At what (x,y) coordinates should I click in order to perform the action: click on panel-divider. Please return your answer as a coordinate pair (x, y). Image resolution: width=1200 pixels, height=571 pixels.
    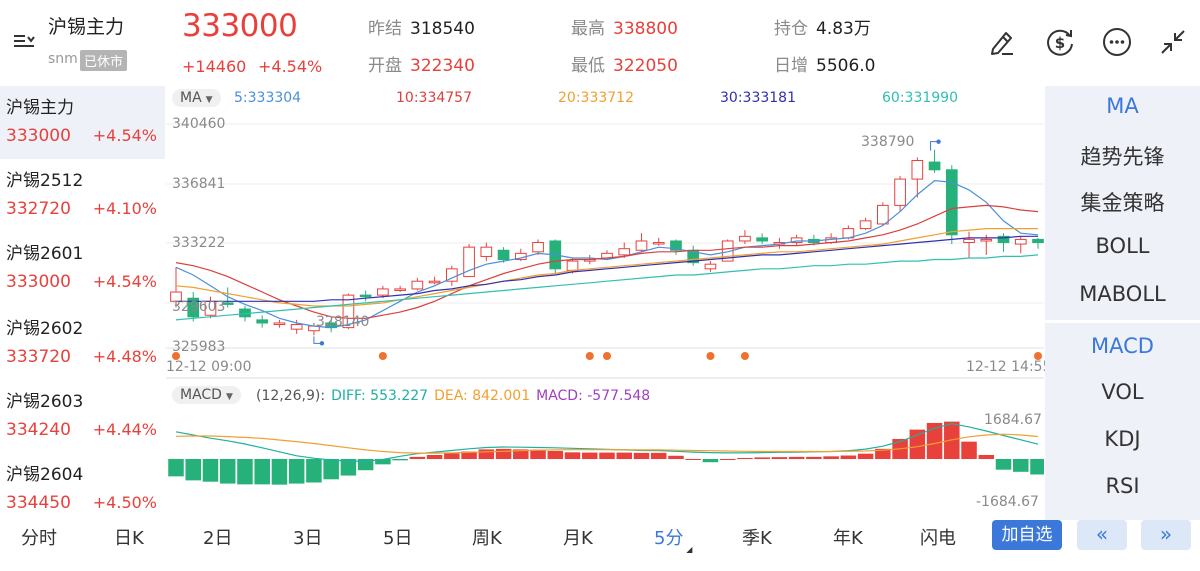
    Looking at the image, I should click on (1122, 321).